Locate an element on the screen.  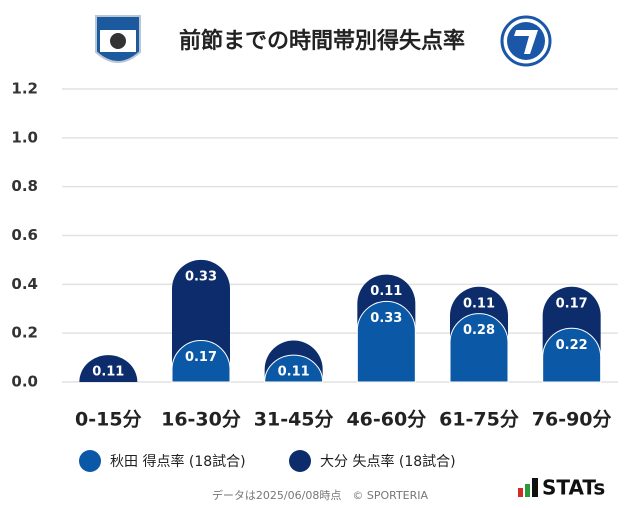
legend-label: 大分 失点率 (18試合) is located at coordinates (388, 461).